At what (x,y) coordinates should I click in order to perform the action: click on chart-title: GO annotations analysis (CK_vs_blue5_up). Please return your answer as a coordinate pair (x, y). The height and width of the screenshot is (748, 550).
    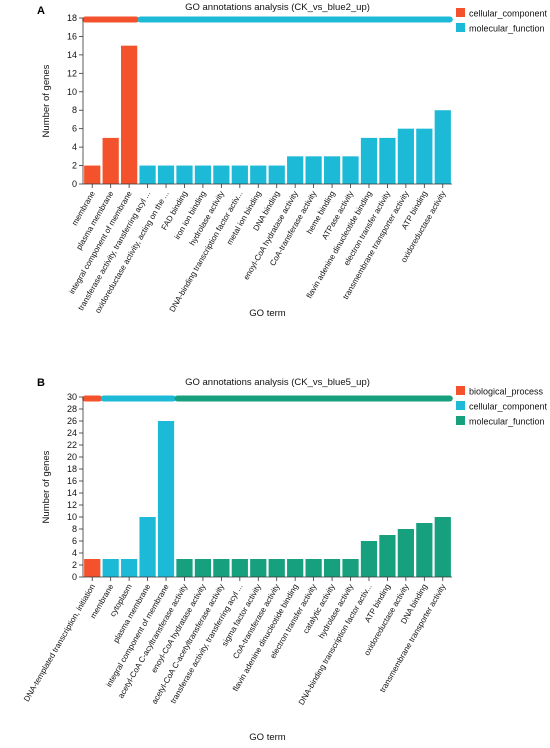
    Looking at the image, I should click on (277, 382).